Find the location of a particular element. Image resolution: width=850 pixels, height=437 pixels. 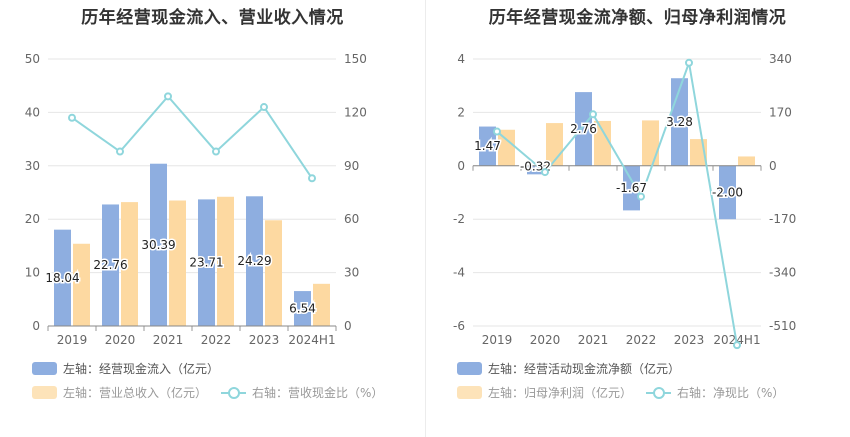

left-legend-row1: 左轴：经营现金流入（亿元） is located at coordinates (132, 368).